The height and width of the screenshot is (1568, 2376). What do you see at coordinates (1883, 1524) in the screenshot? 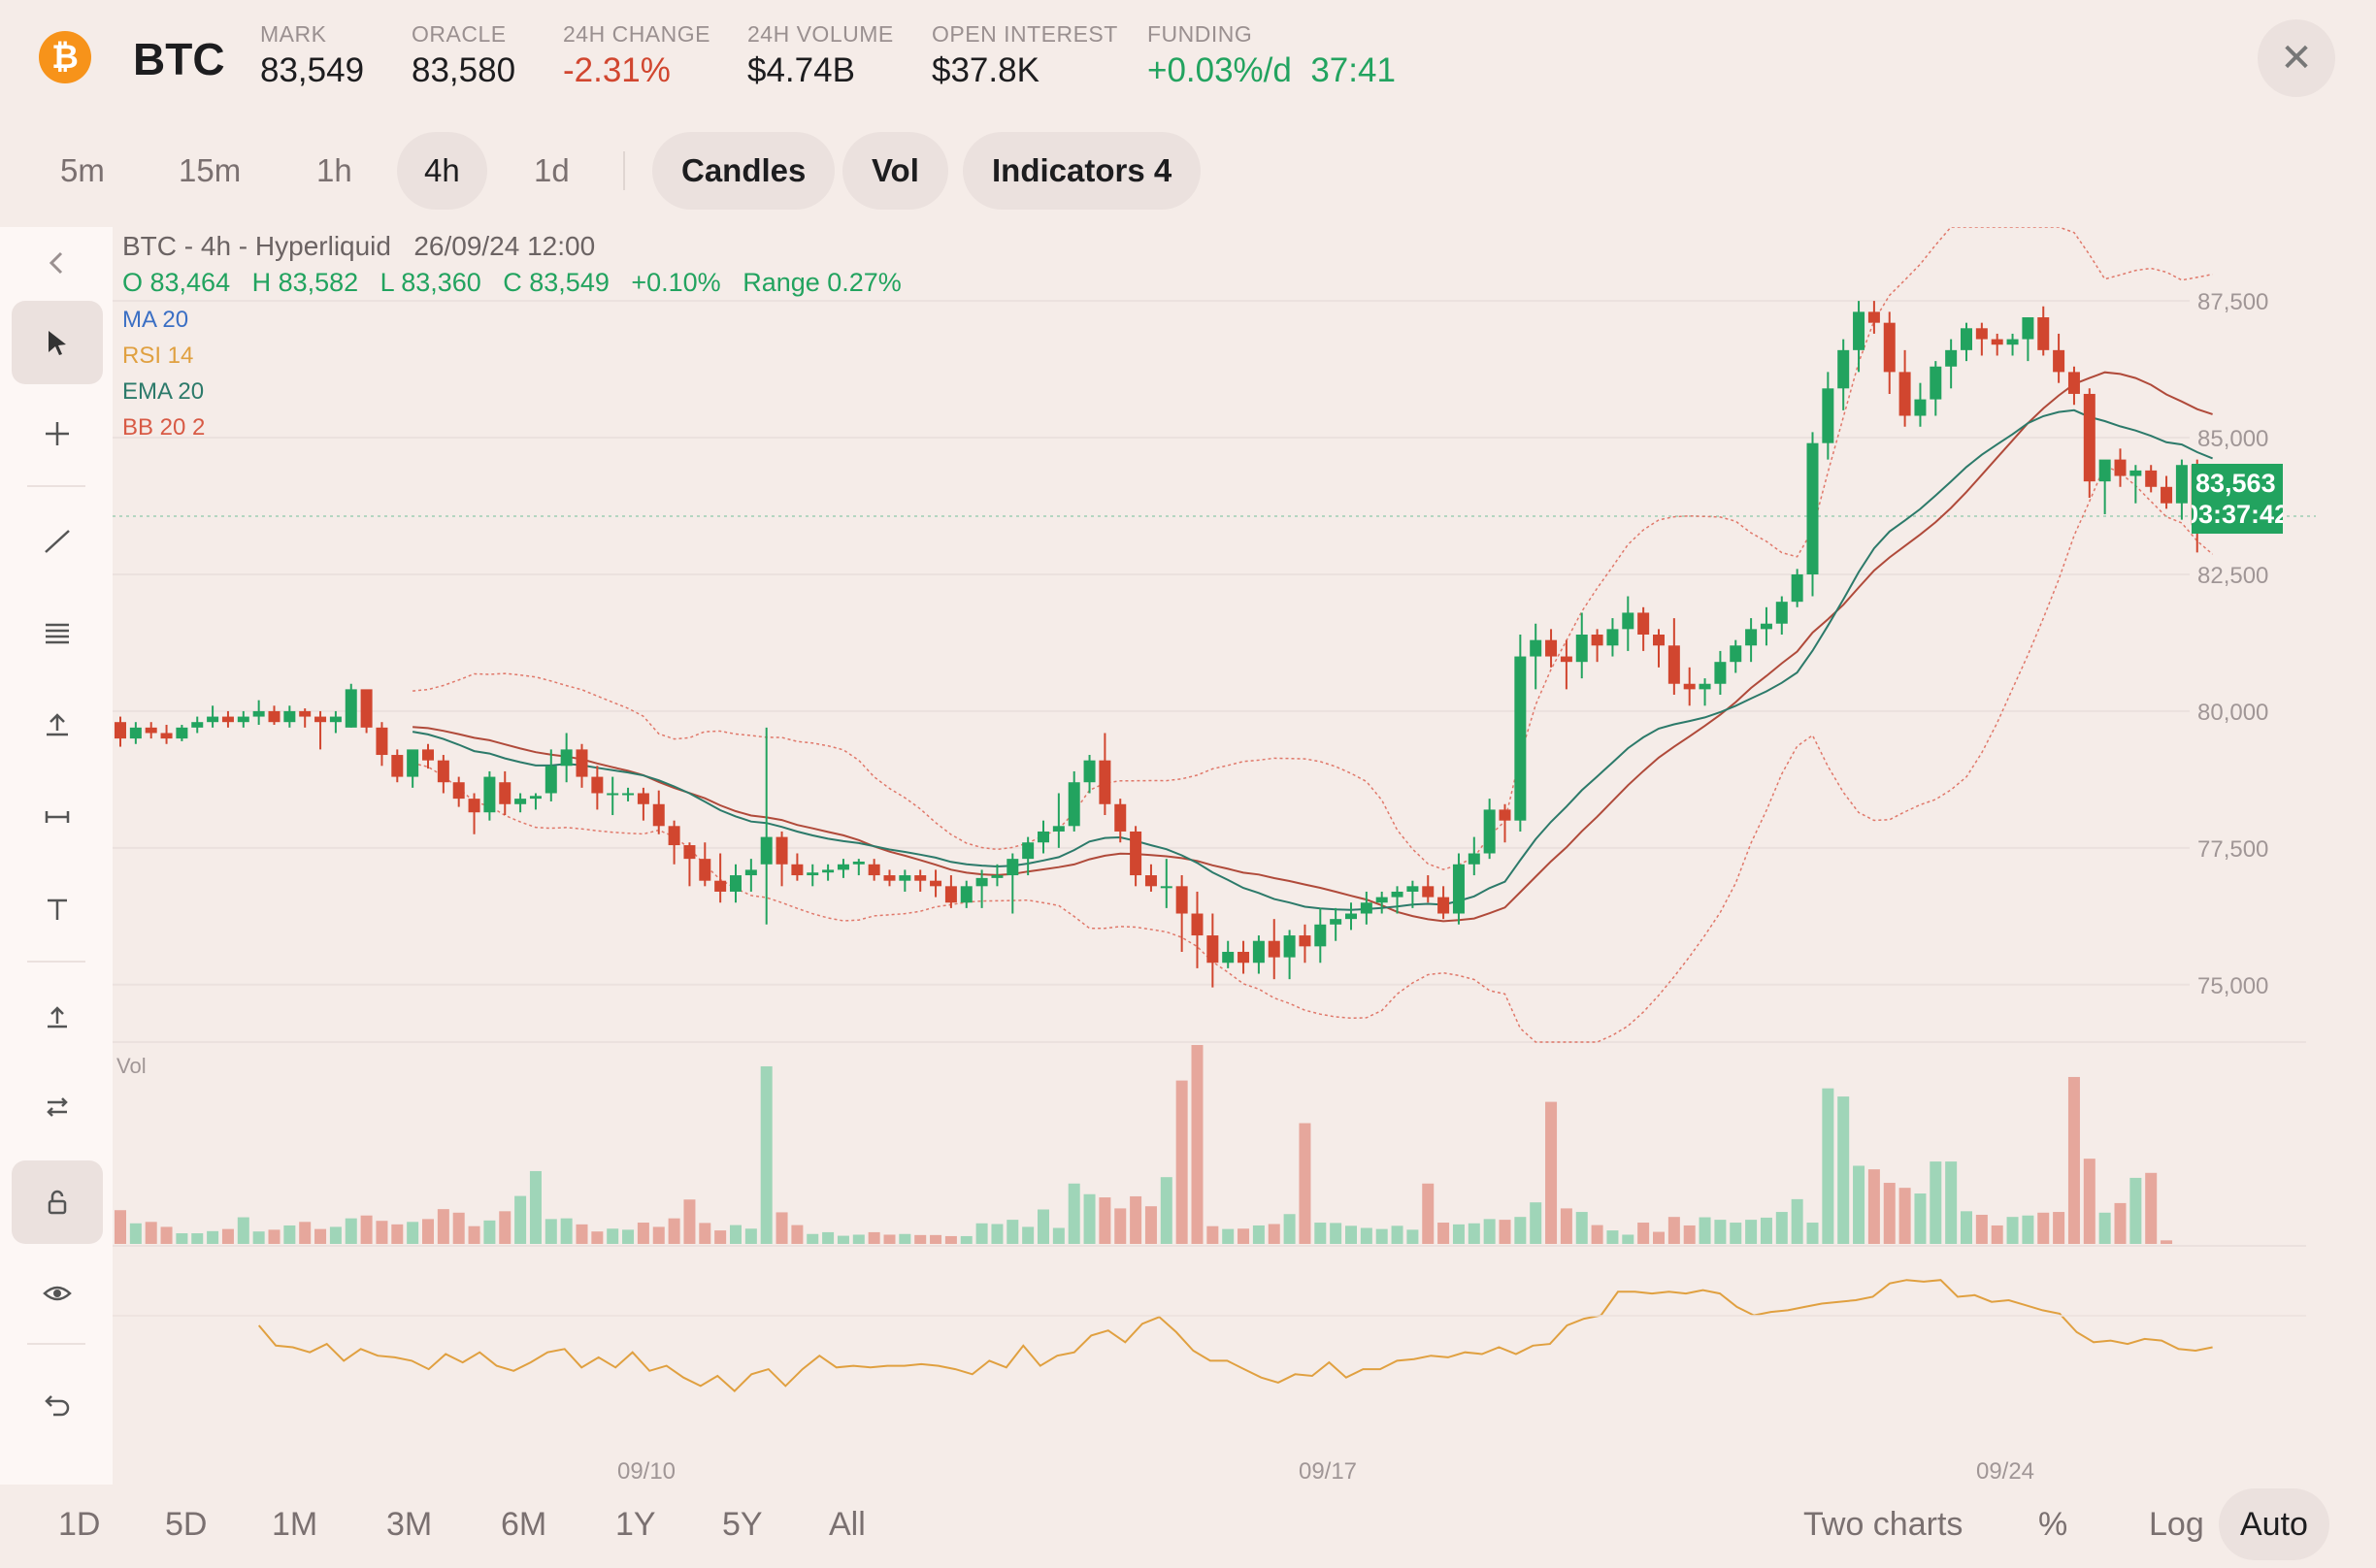
I see `two-charts-button: Two charts` at bounding box center [1883, 1524].